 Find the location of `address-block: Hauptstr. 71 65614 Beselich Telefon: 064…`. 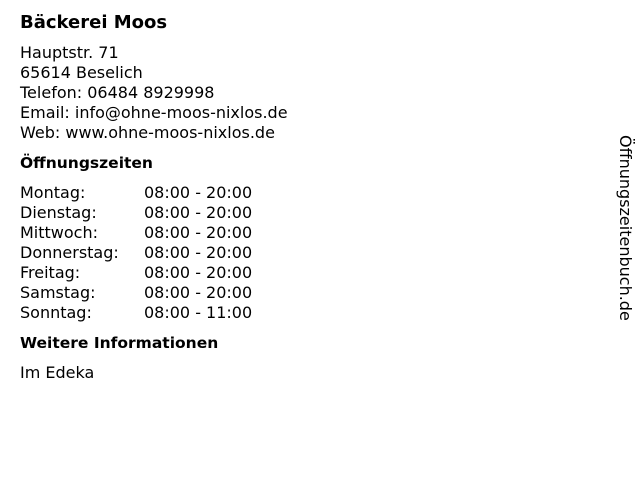

address-block: Hauptstr. 71 65614 Beselich Telefon: 064… is located at coordinates (154, 93).